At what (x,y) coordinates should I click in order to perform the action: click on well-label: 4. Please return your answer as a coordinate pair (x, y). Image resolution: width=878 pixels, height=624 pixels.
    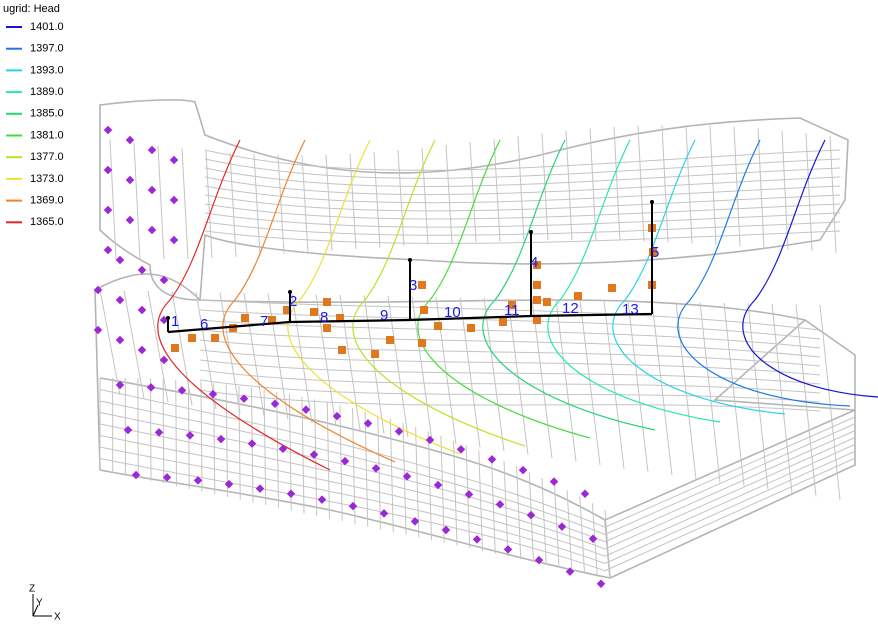
    Looking at the image, I should click on (534, 262).